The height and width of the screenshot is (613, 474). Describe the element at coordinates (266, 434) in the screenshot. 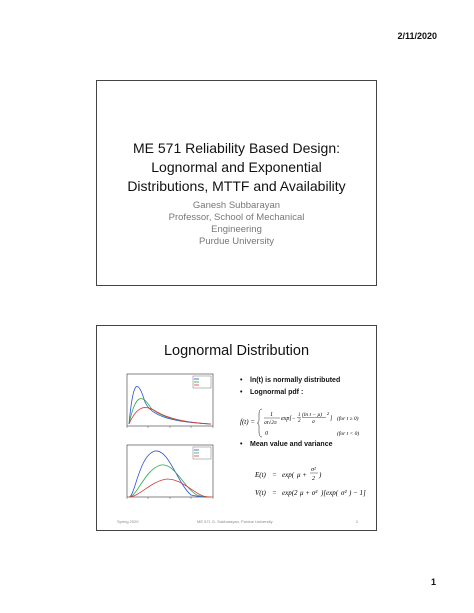

I see `svg-text: 0` at that location.